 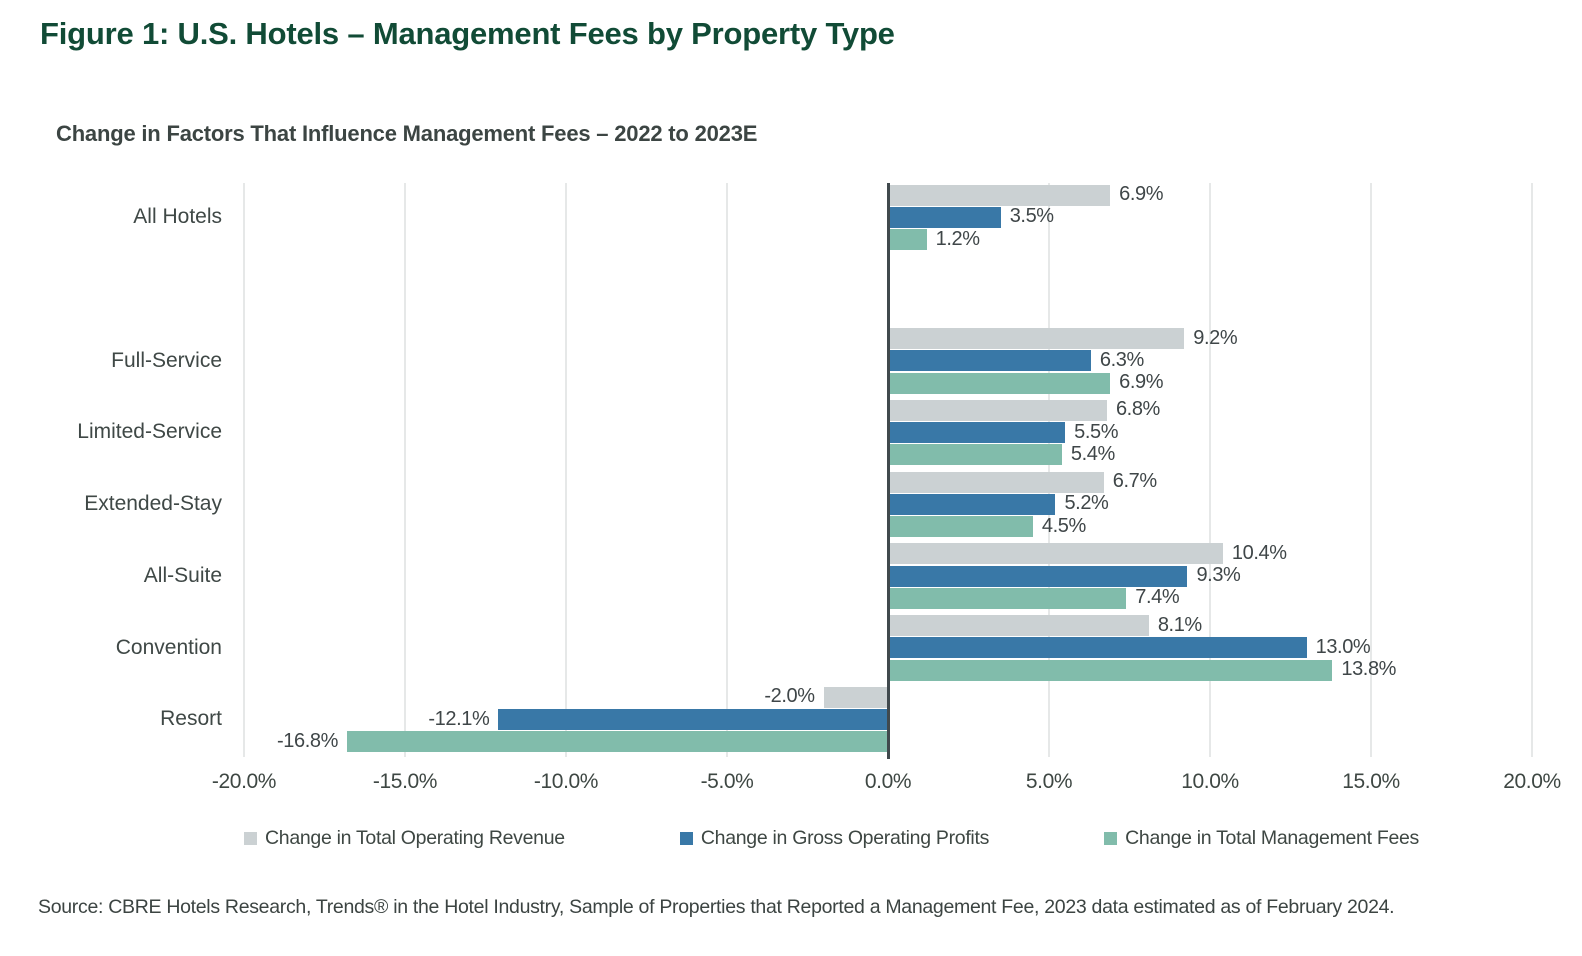 I want to click on bar-total-management-fees-convention, so click(x=1110, y=670).